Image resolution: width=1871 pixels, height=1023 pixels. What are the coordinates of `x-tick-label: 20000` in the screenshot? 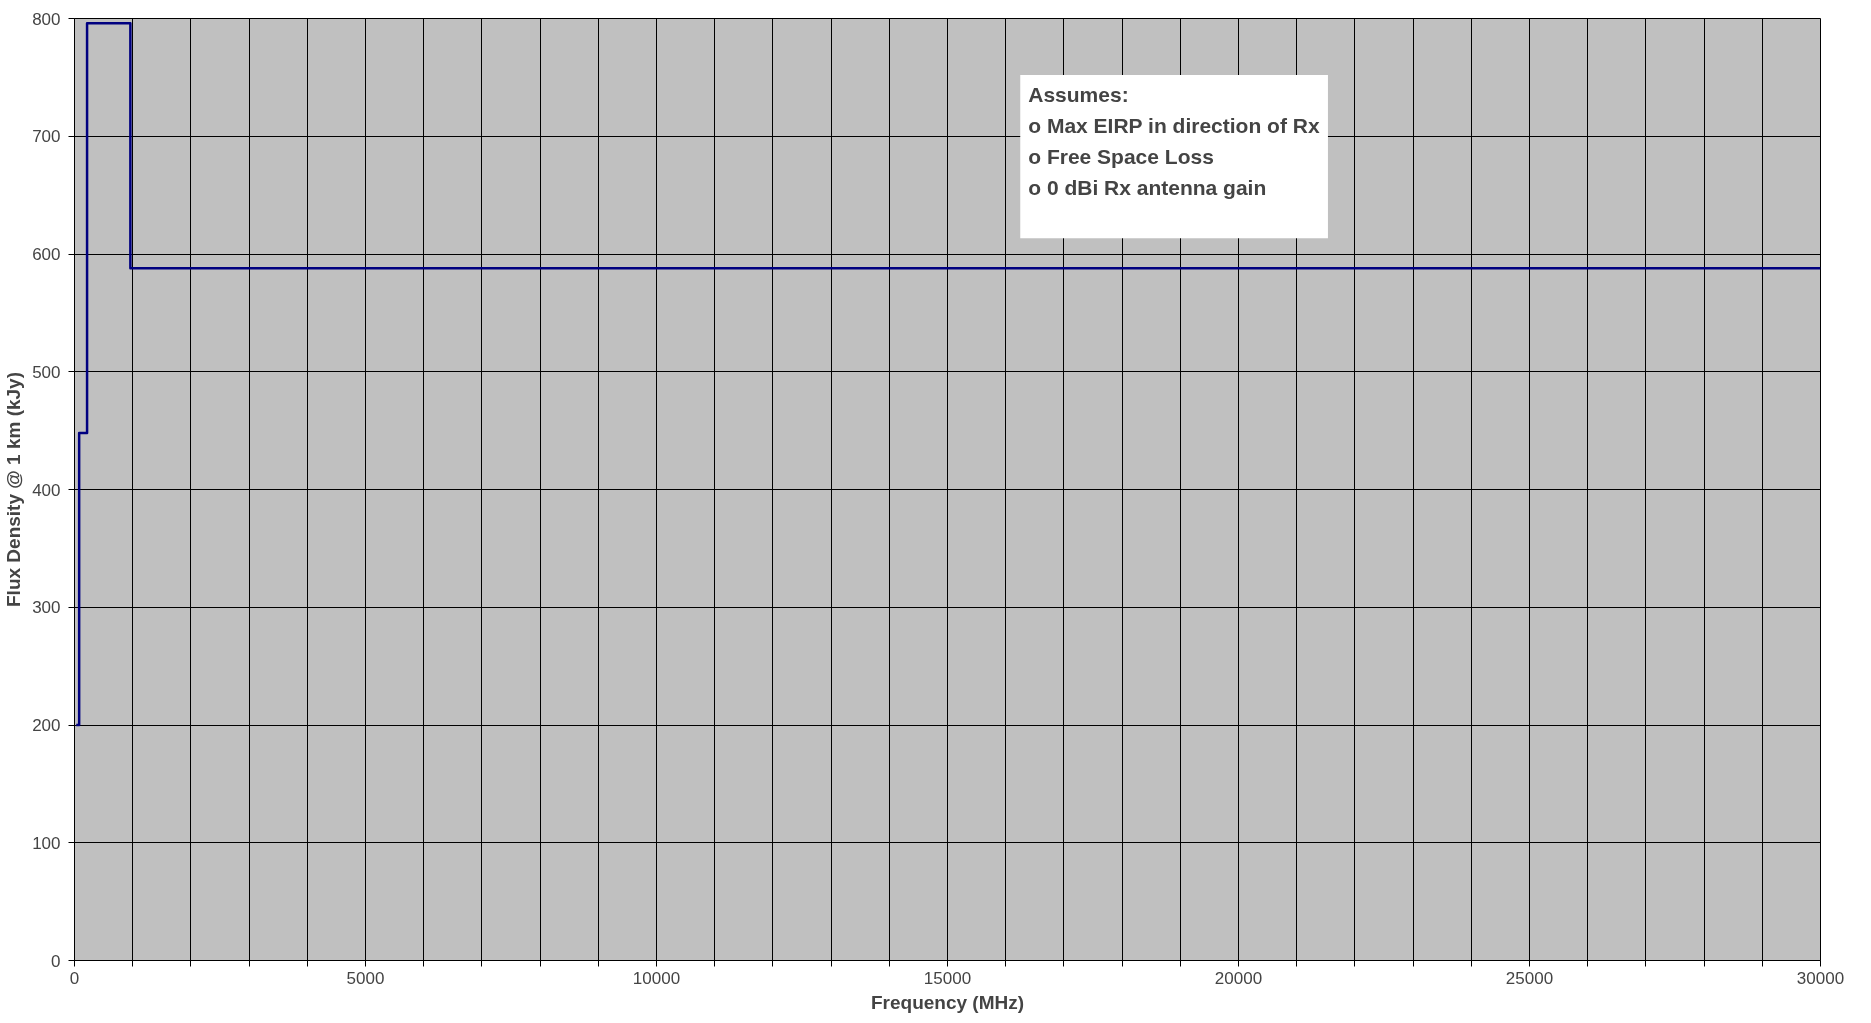 It's located at (1238, 978).